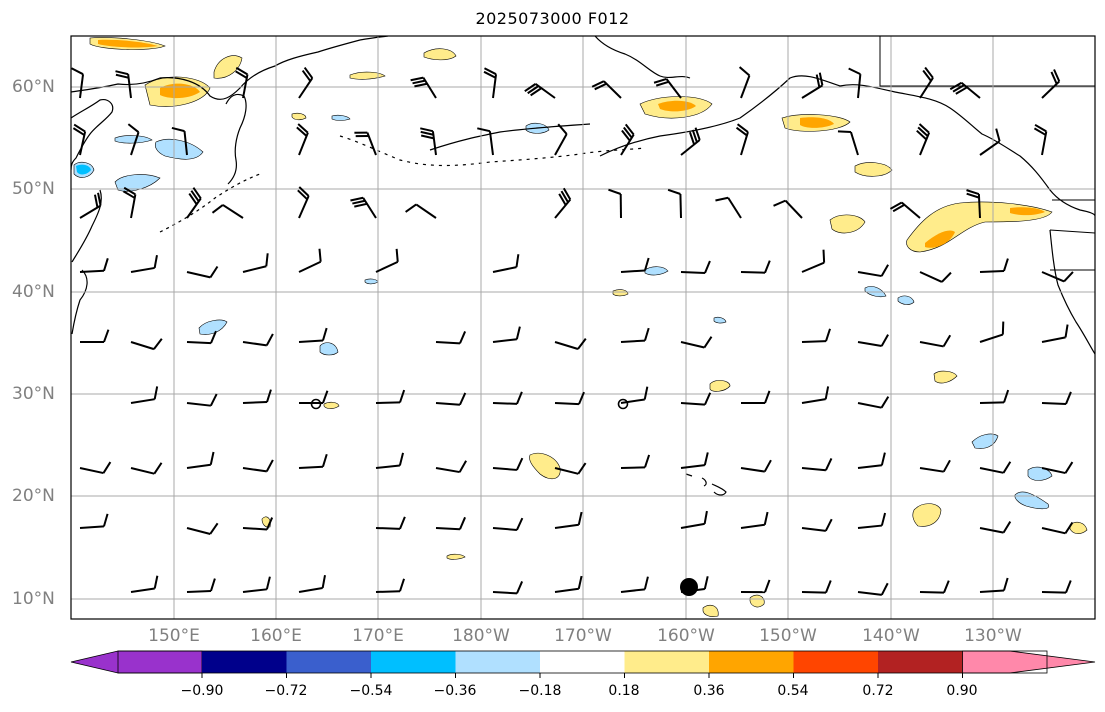 This screenshot has width=1105, height=712. Describe the element at coordinates (993, 636) in the screenshot. I see `lon-label-130w: 130°W` at that location.